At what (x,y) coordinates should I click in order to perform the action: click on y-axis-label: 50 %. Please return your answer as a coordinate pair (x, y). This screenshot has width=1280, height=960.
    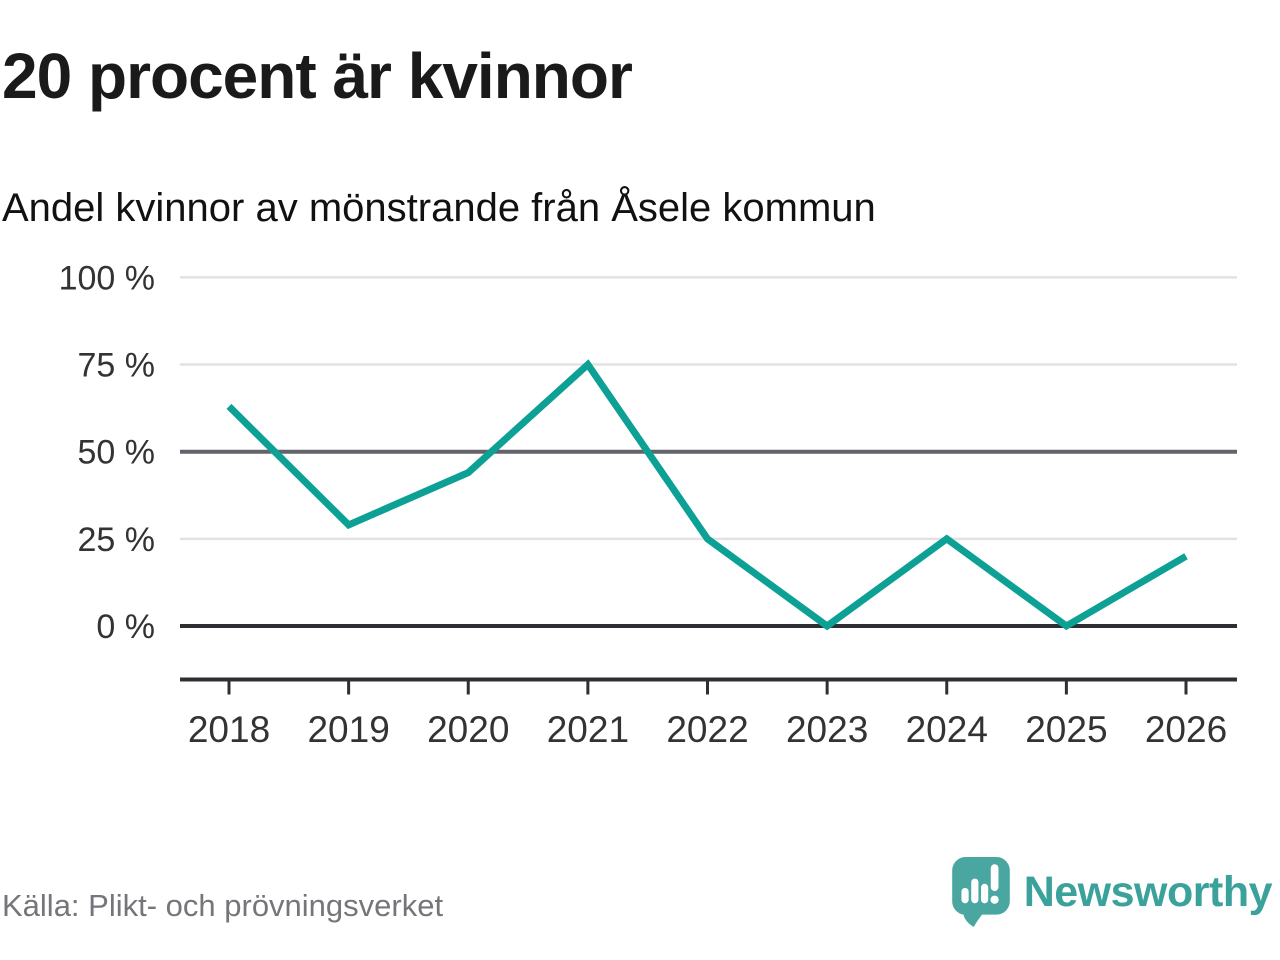
    Looking at the image, I should click on (117, 453).